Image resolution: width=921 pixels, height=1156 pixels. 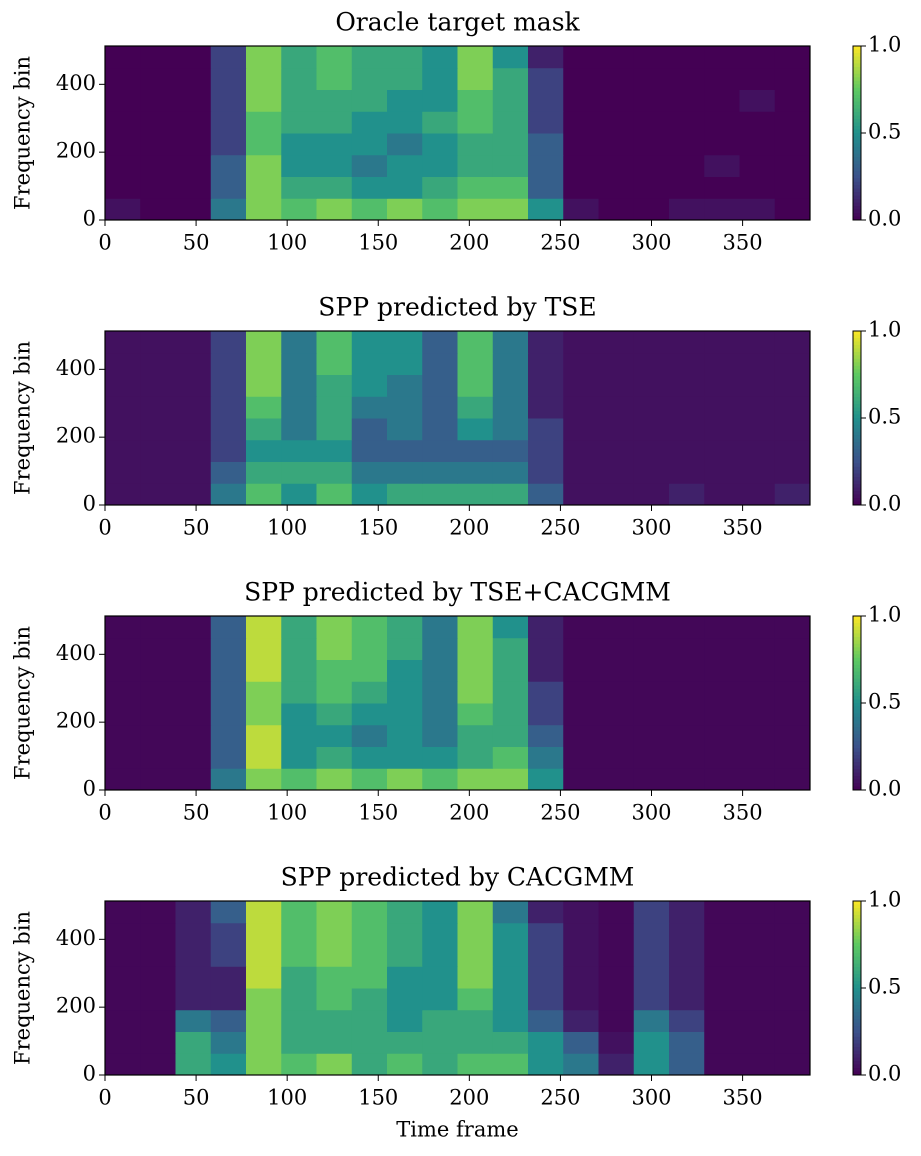 What do you see at coordinates (884, 987) in the screenshot?
I see `colorbar-tick-label: 0.5` at bounding box center [884, 987].